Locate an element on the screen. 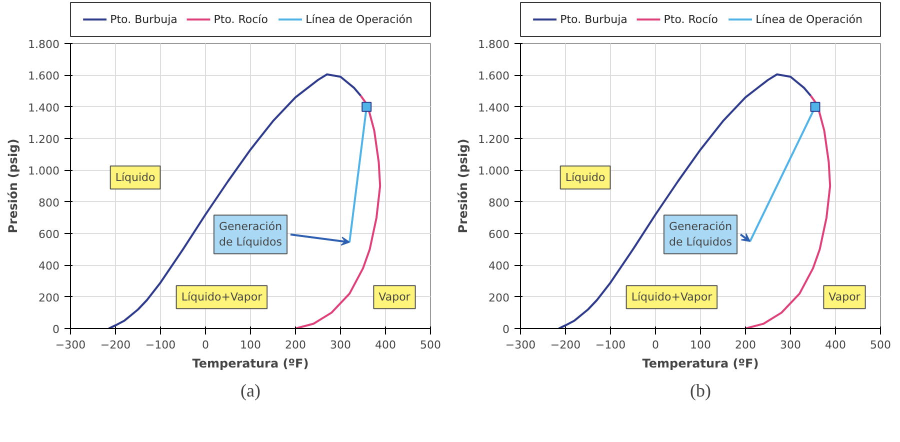 The image size is (900, 442). text: (b) is located at coordinates (701, 390).